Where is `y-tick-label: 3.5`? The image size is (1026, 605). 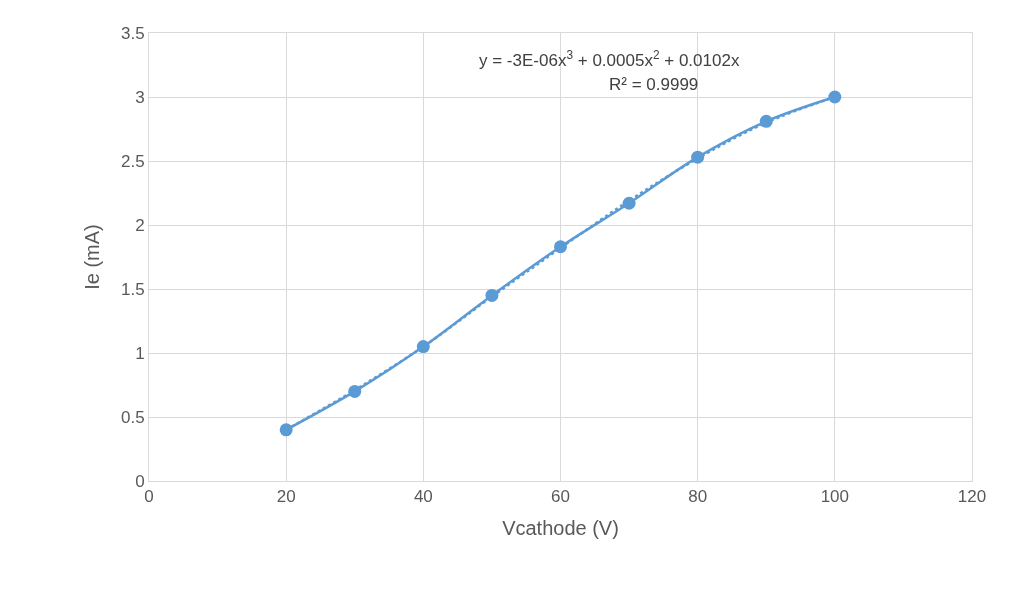
y-tick-label: 3.5 is located at coordinates (132, 33).